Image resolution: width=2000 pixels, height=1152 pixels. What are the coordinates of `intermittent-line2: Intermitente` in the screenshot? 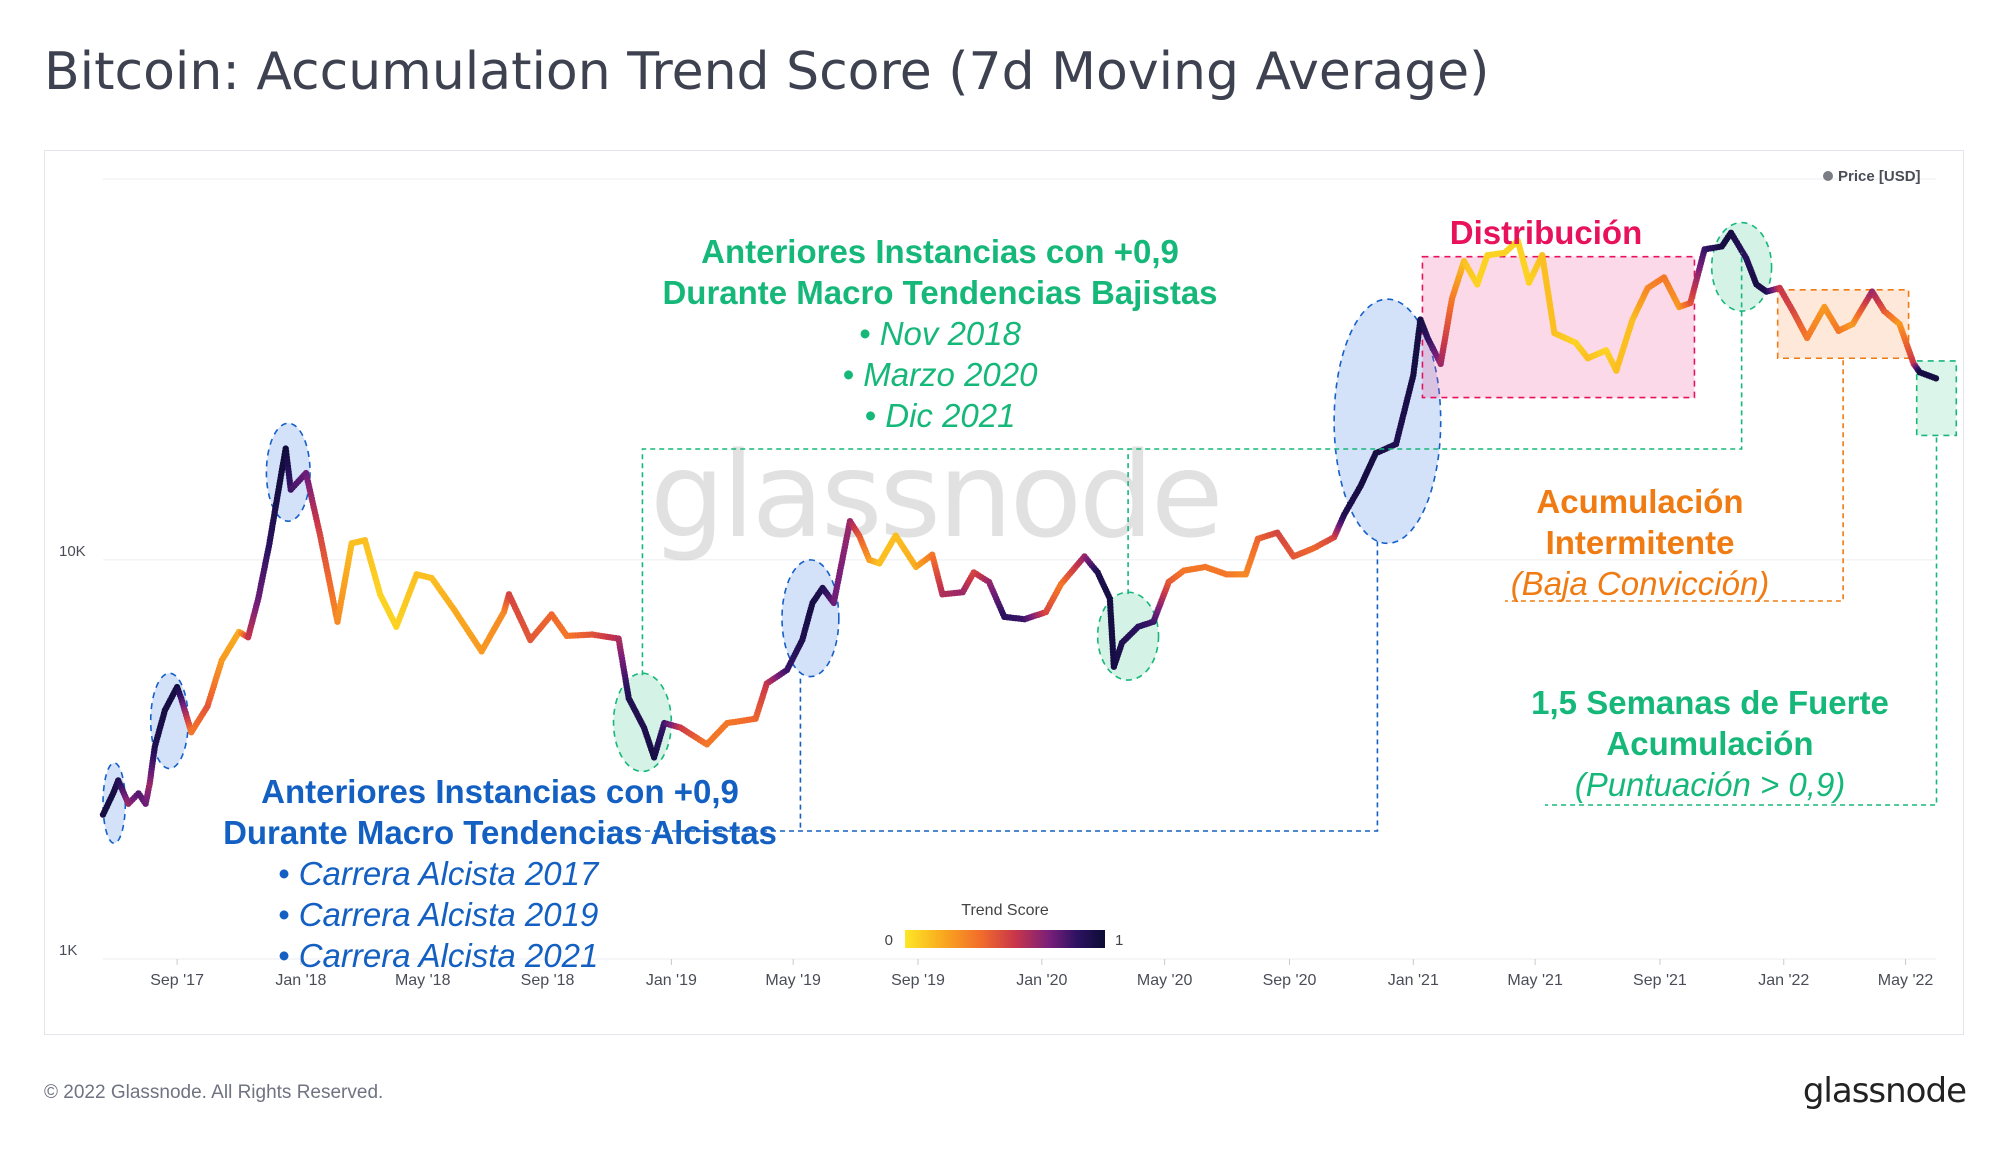 It's located at (1640, 542).